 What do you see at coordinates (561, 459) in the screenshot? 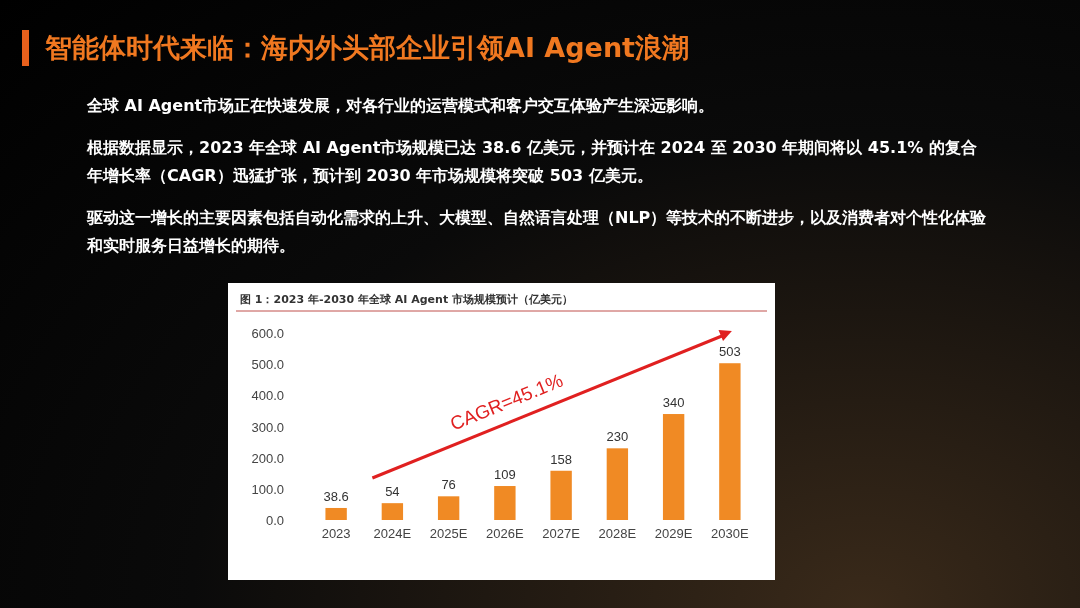
I see `data-label: 158` at bounding box center [561, 459].